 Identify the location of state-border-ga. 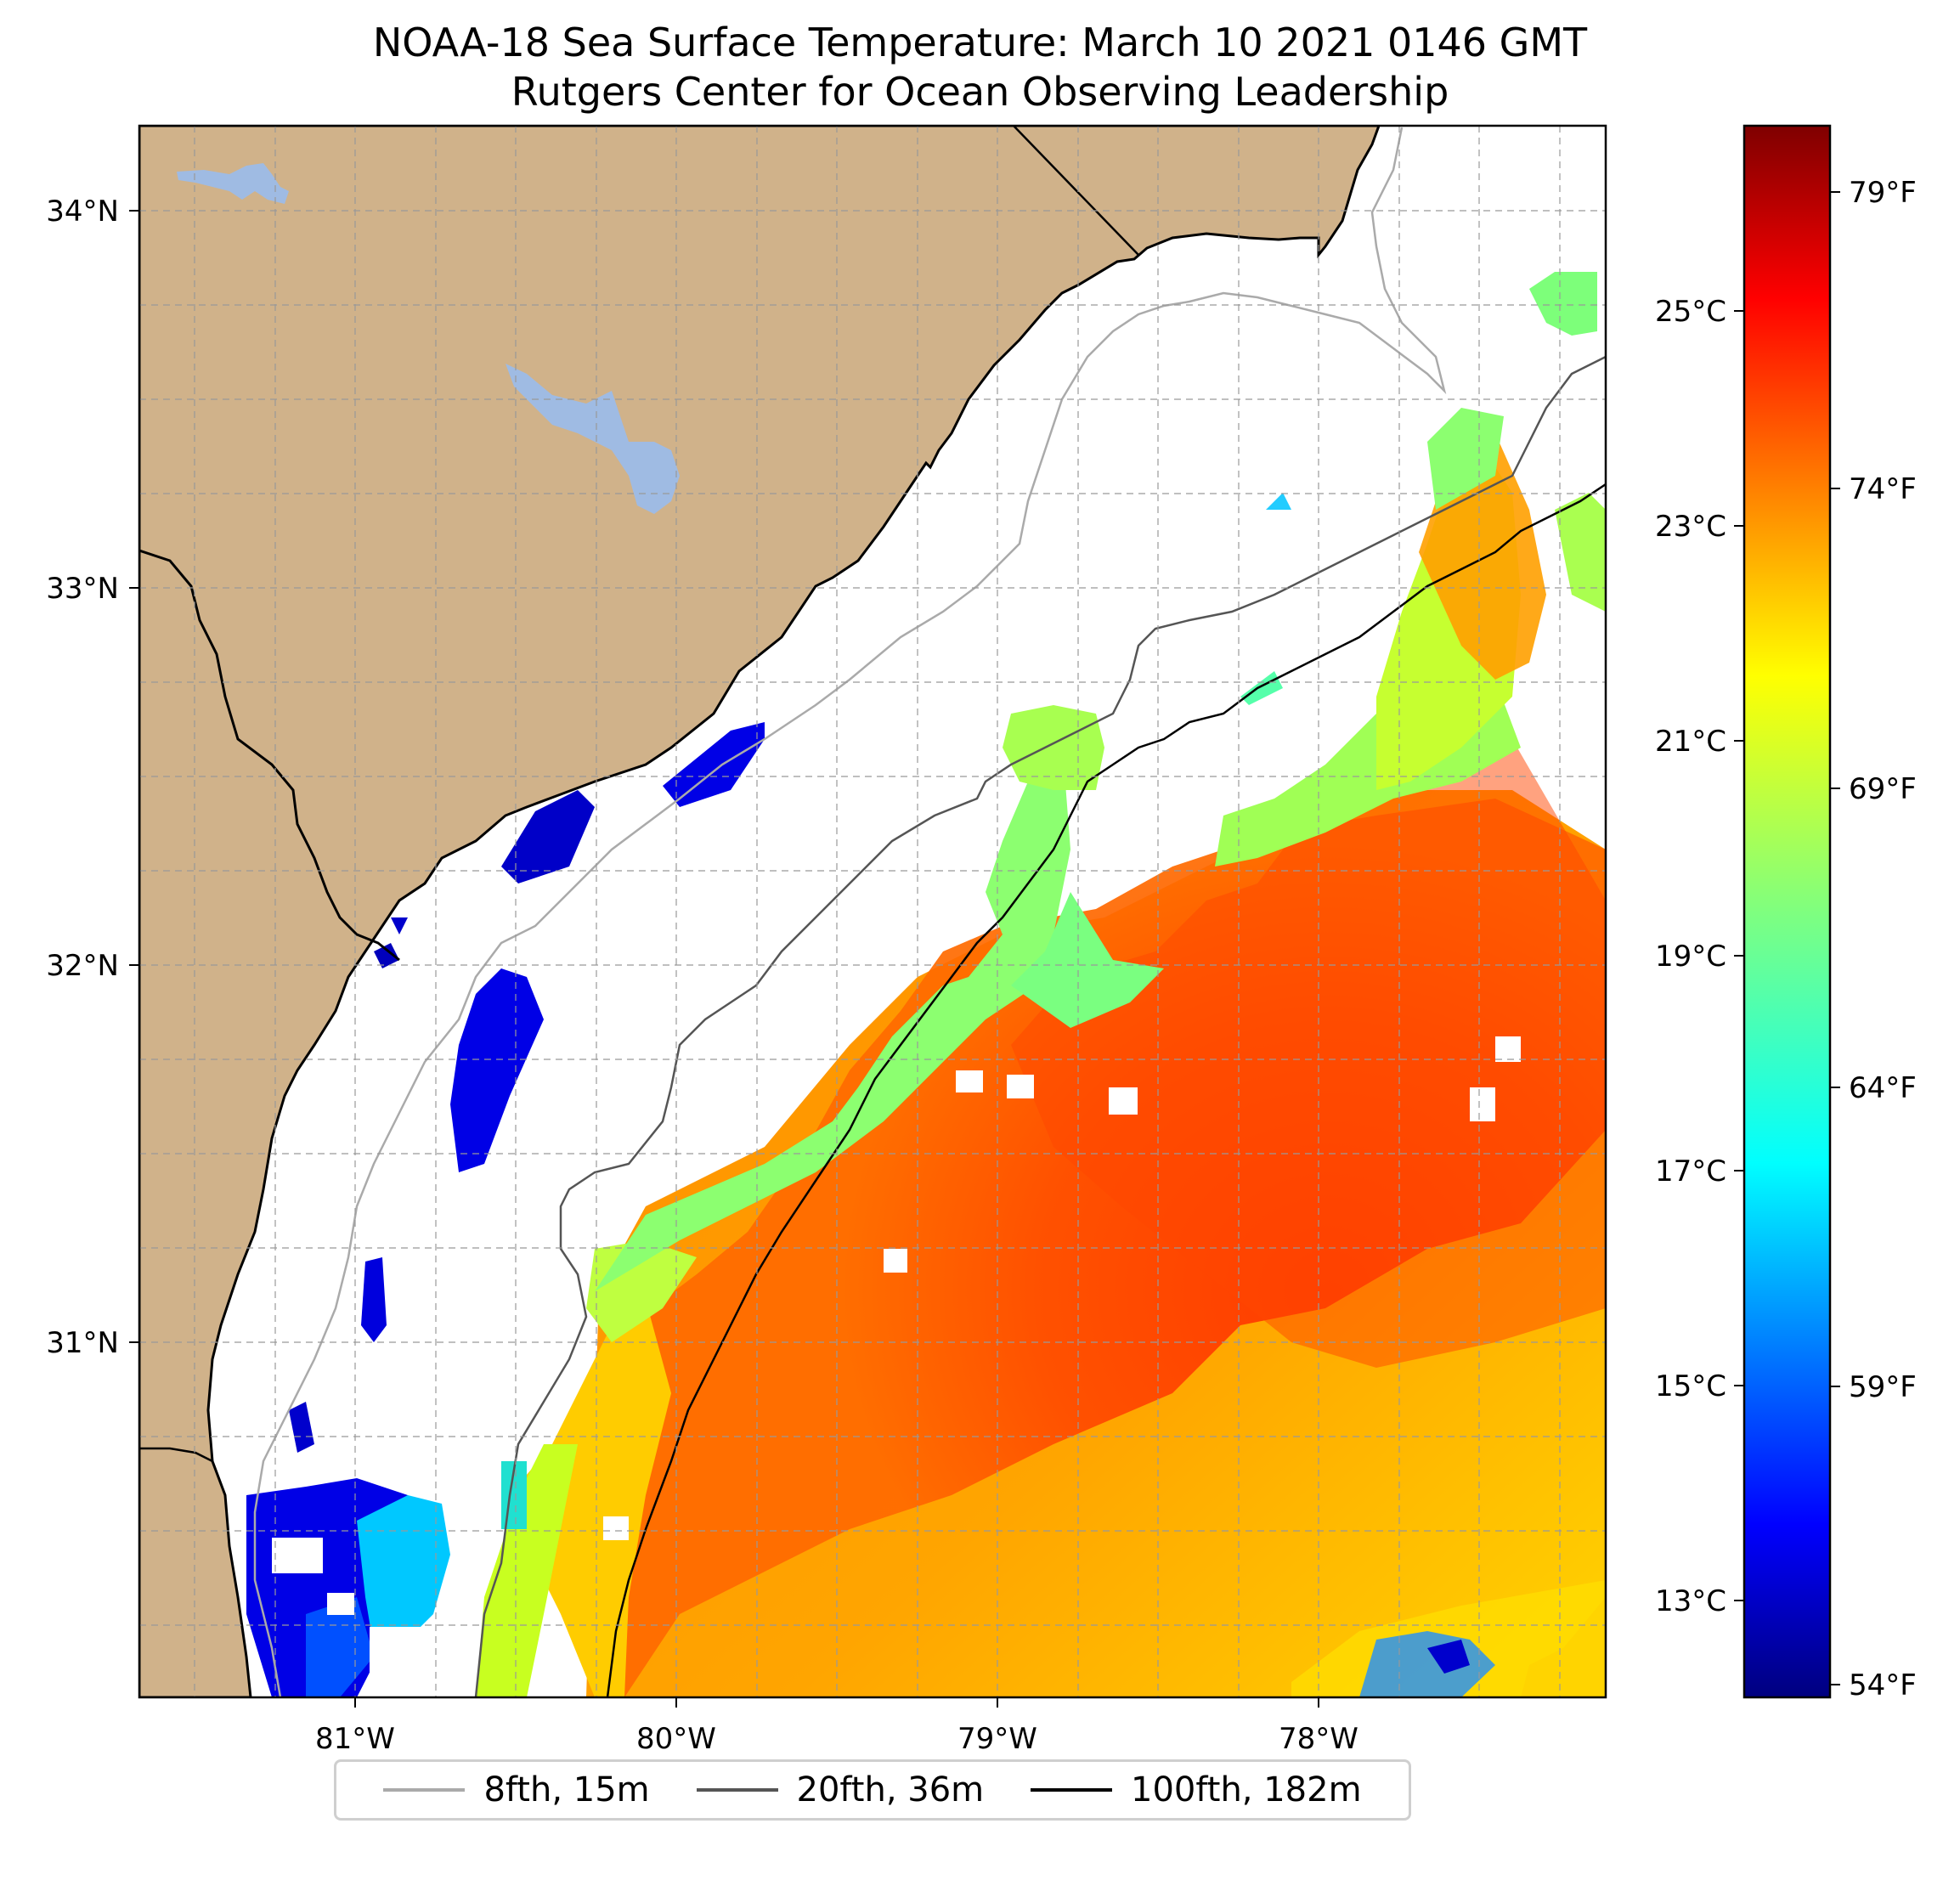
(270, 756).